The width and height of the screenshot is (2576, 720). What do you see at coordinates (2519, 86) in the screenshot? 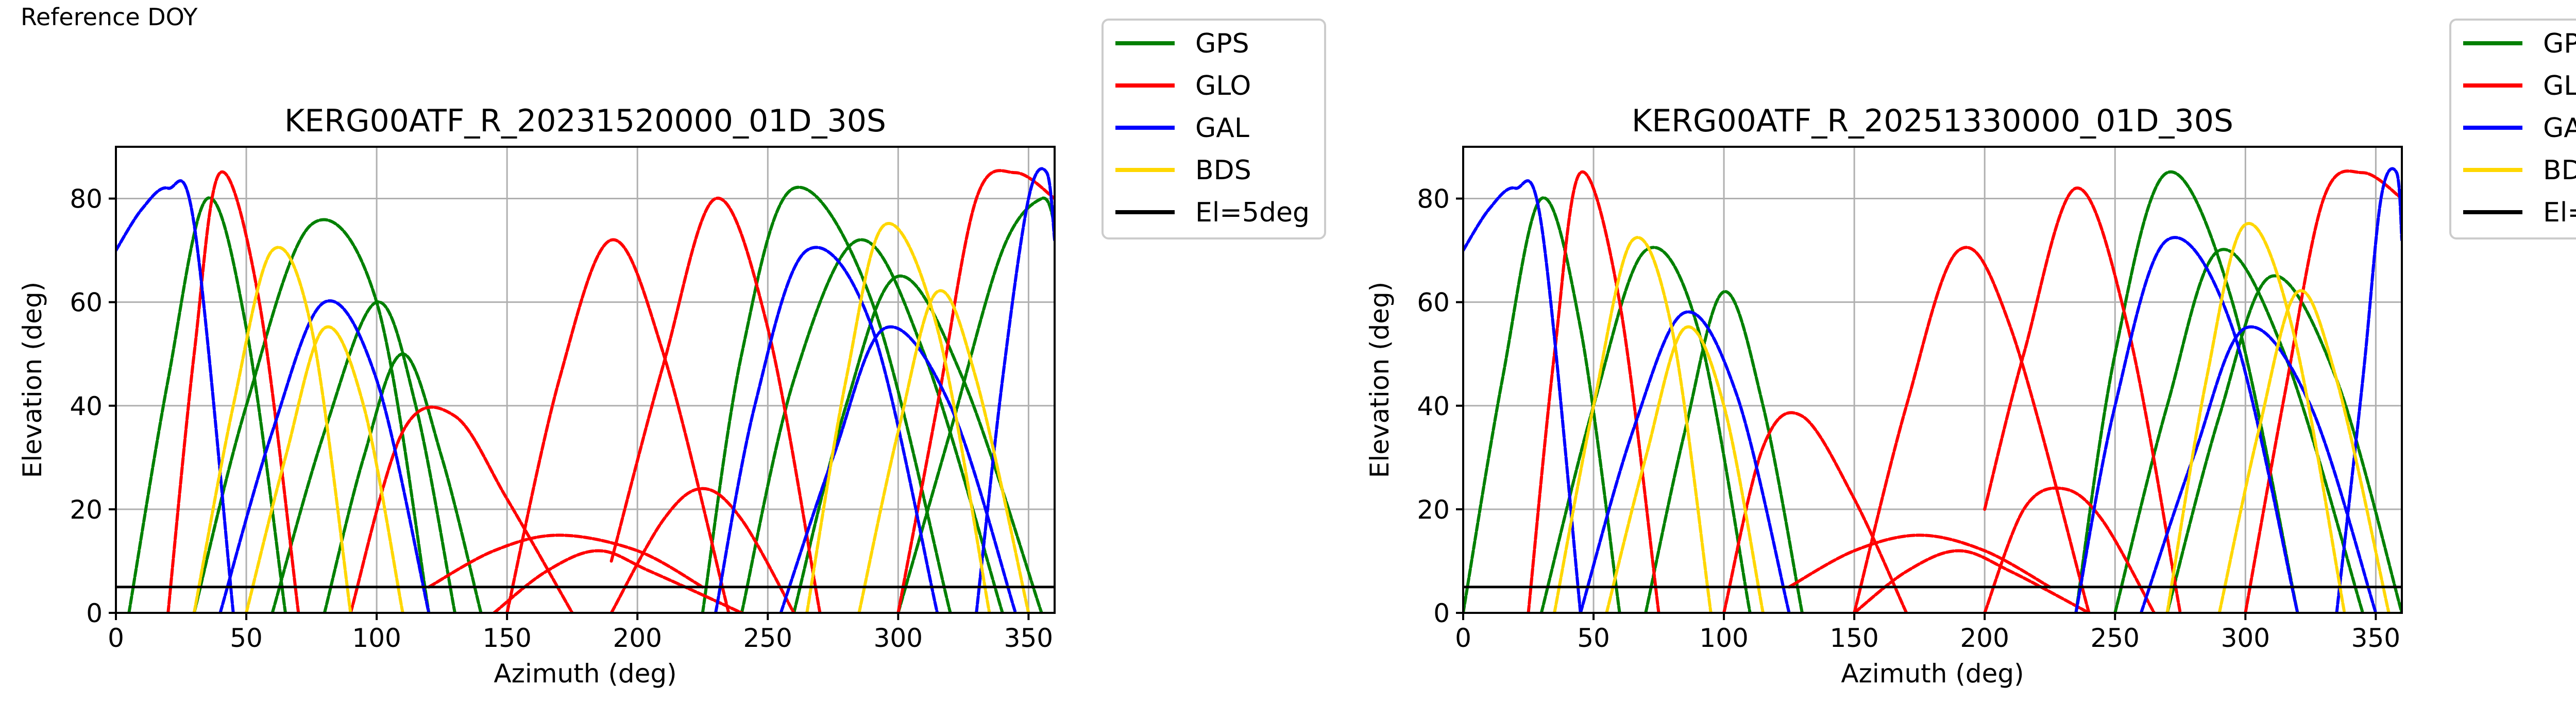
I see `legend-entry-glo: GLO` at bounding box center [2519, 86].